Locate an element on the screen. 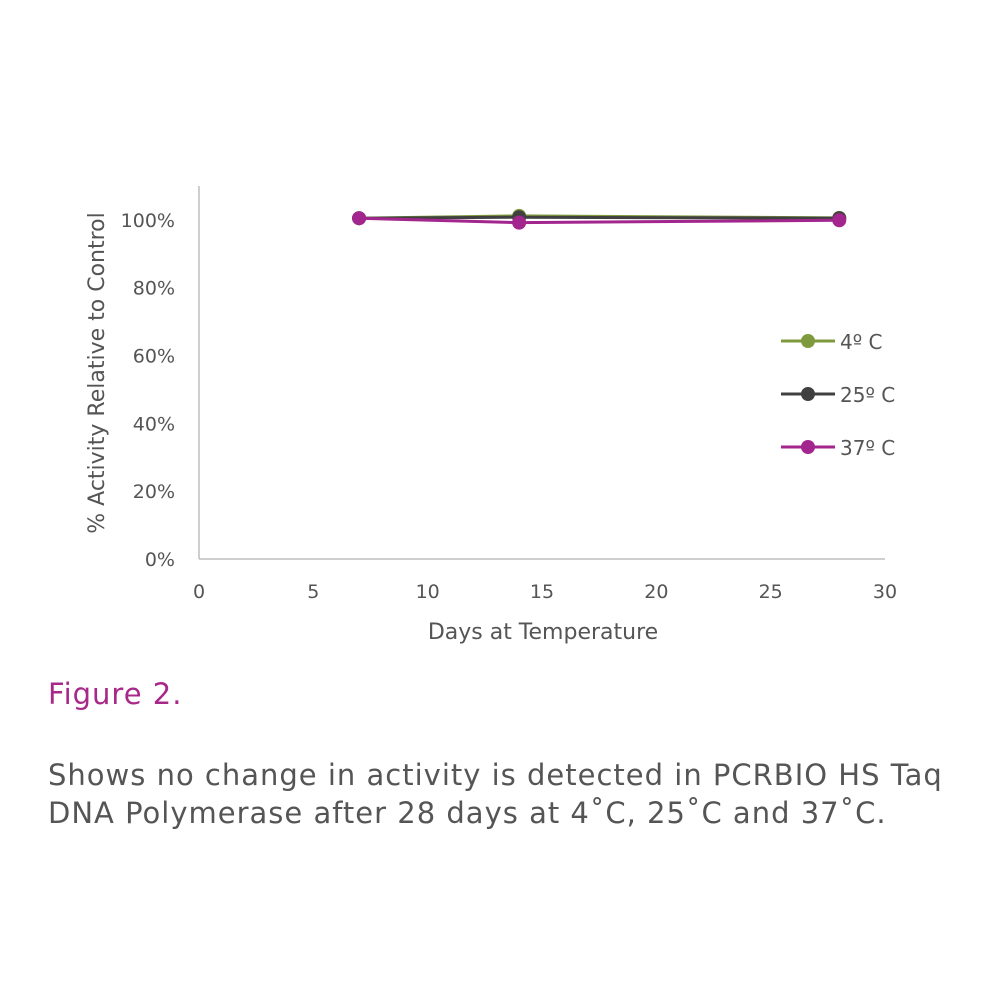  series-line is located at coordinates (599, 217).